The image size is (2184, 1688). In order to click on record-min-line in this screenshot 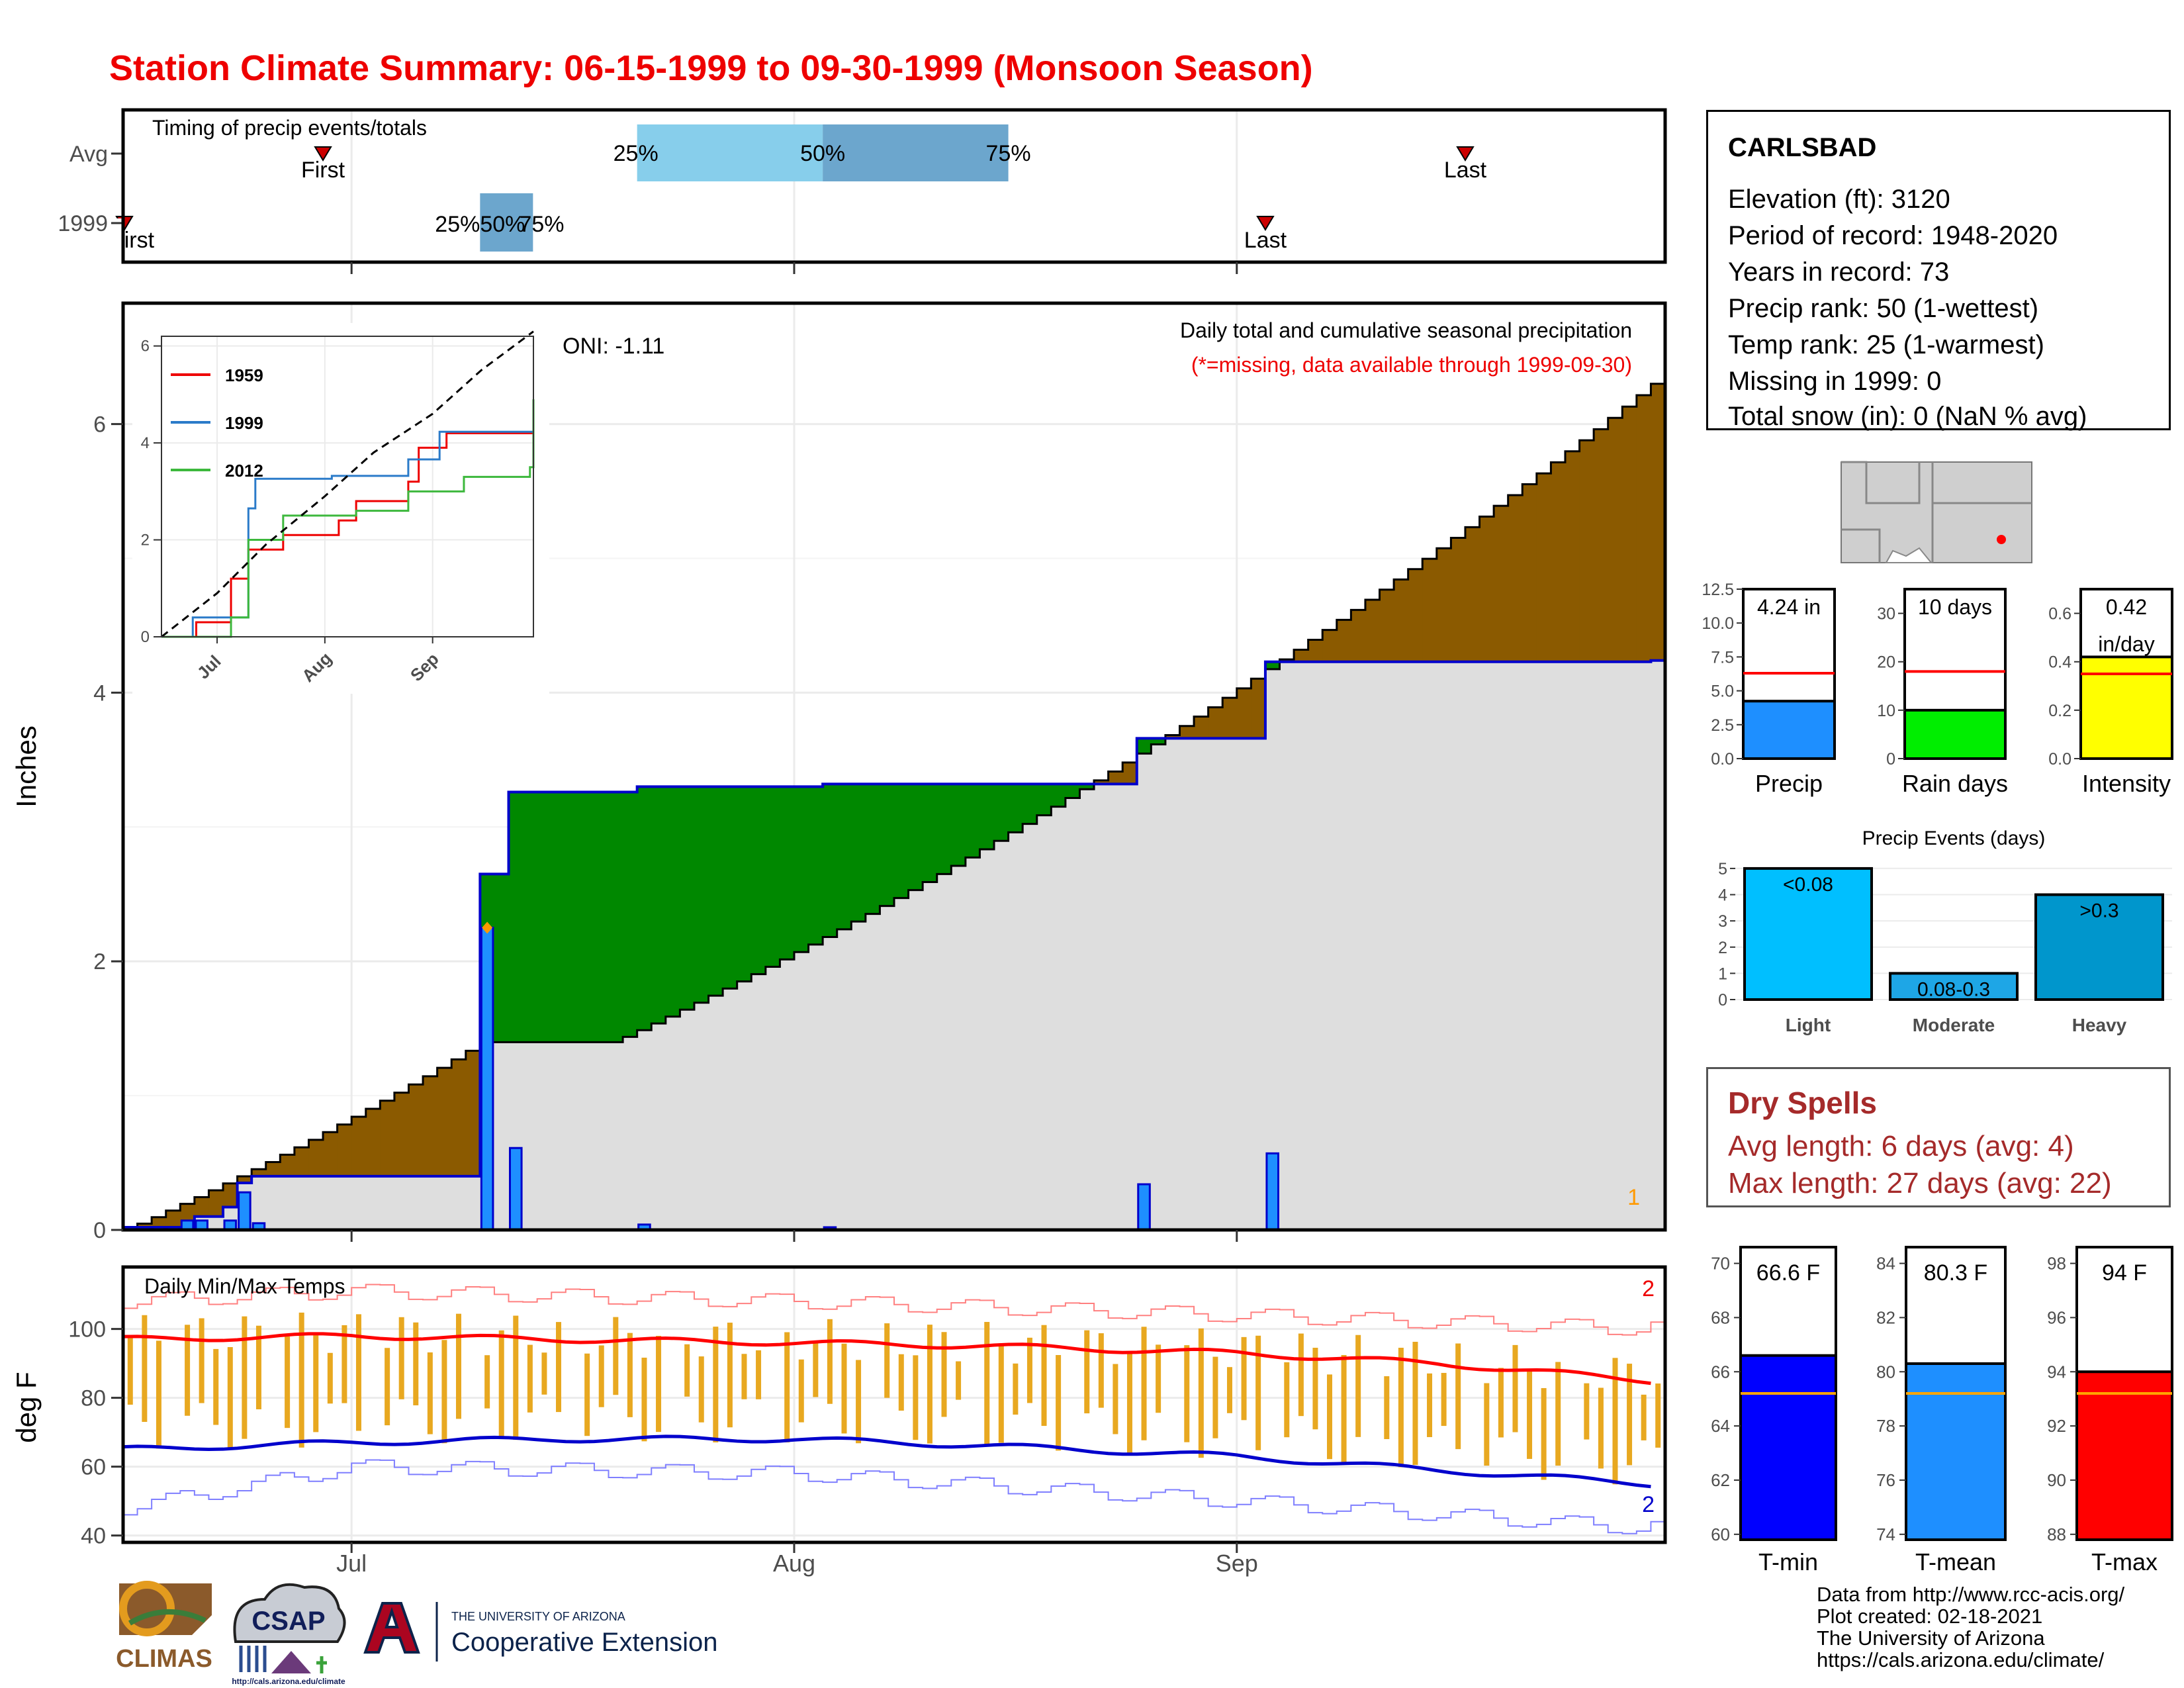, I will do `click(894, 1496)`.